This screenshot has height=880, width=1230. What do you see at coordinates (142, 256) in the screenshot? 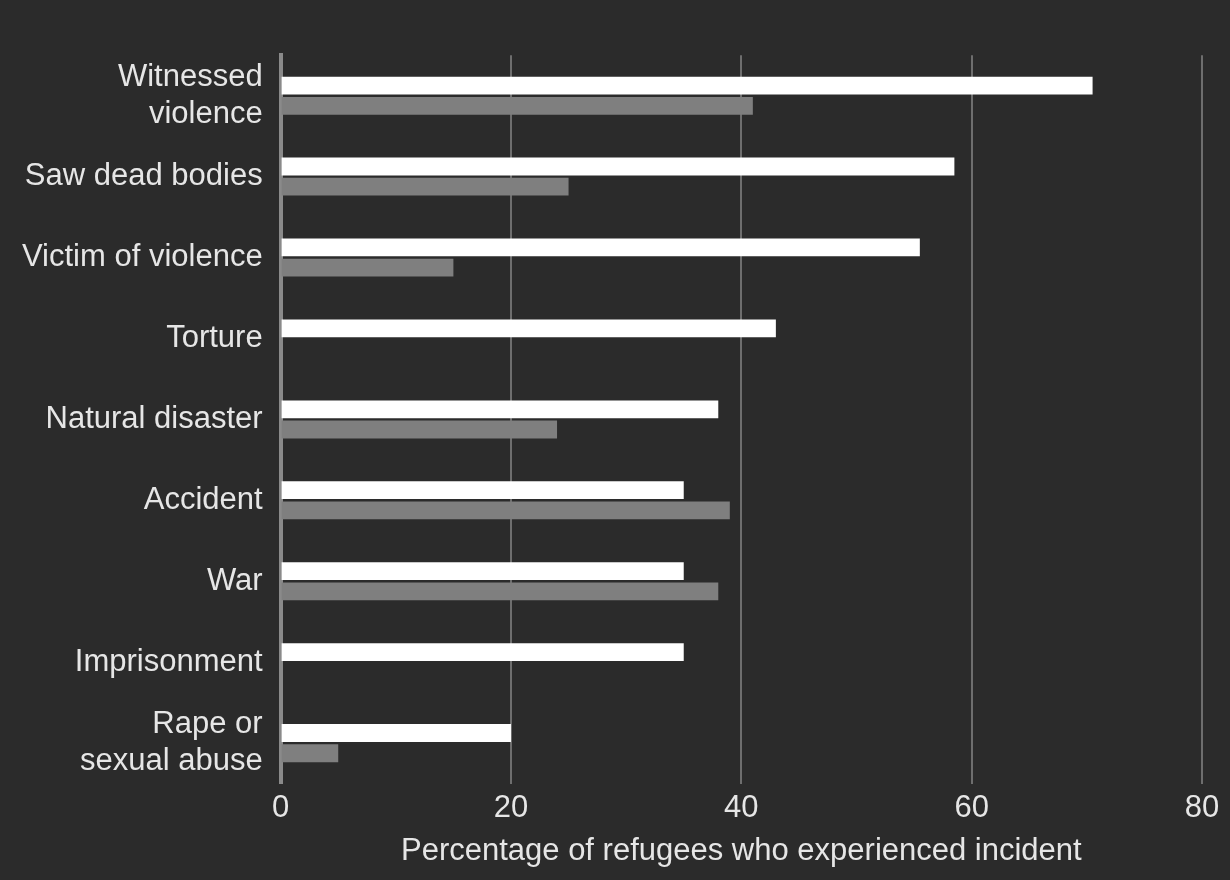
I see `y-tick-label: Victim of violence` at bounding box center [142, 256].